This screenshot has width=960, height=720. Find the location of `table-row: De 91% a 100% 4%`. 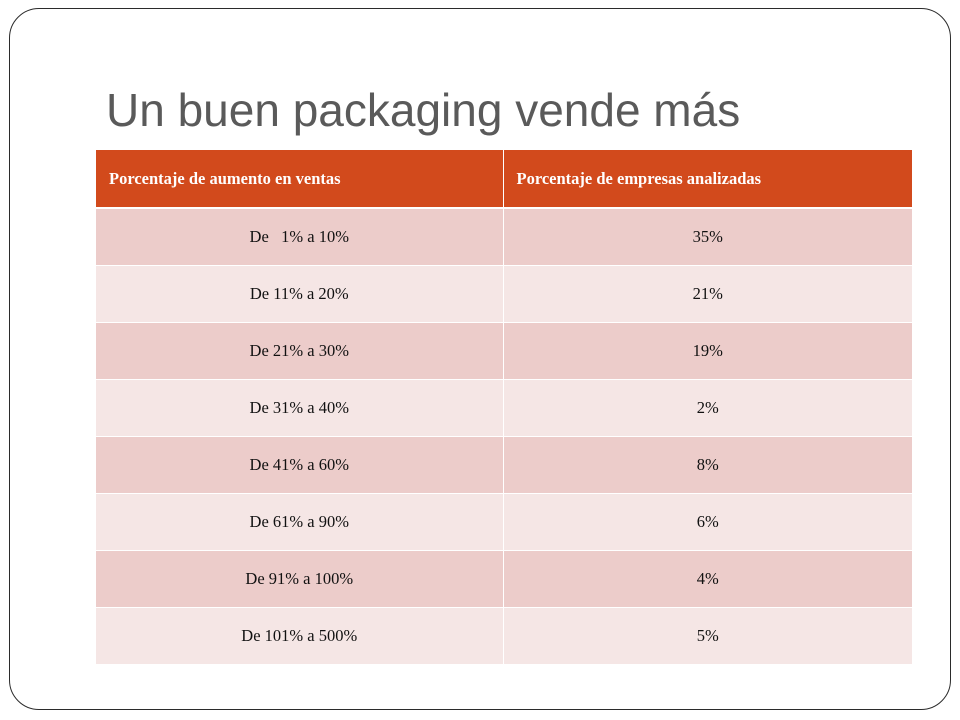

table-row: De 91% a 100% 4% is located at coordinates (504, 579).